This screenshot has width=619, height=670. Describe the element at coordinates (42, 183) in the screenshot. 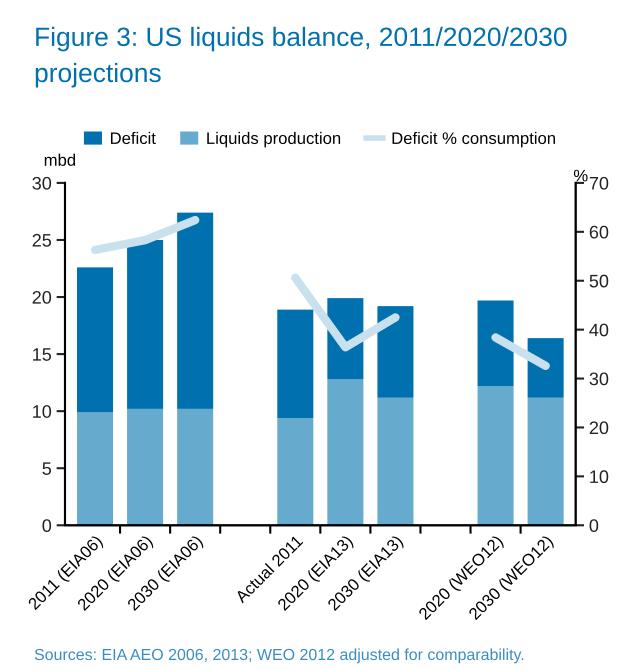

I see `y-tick-label: 30` at that location.